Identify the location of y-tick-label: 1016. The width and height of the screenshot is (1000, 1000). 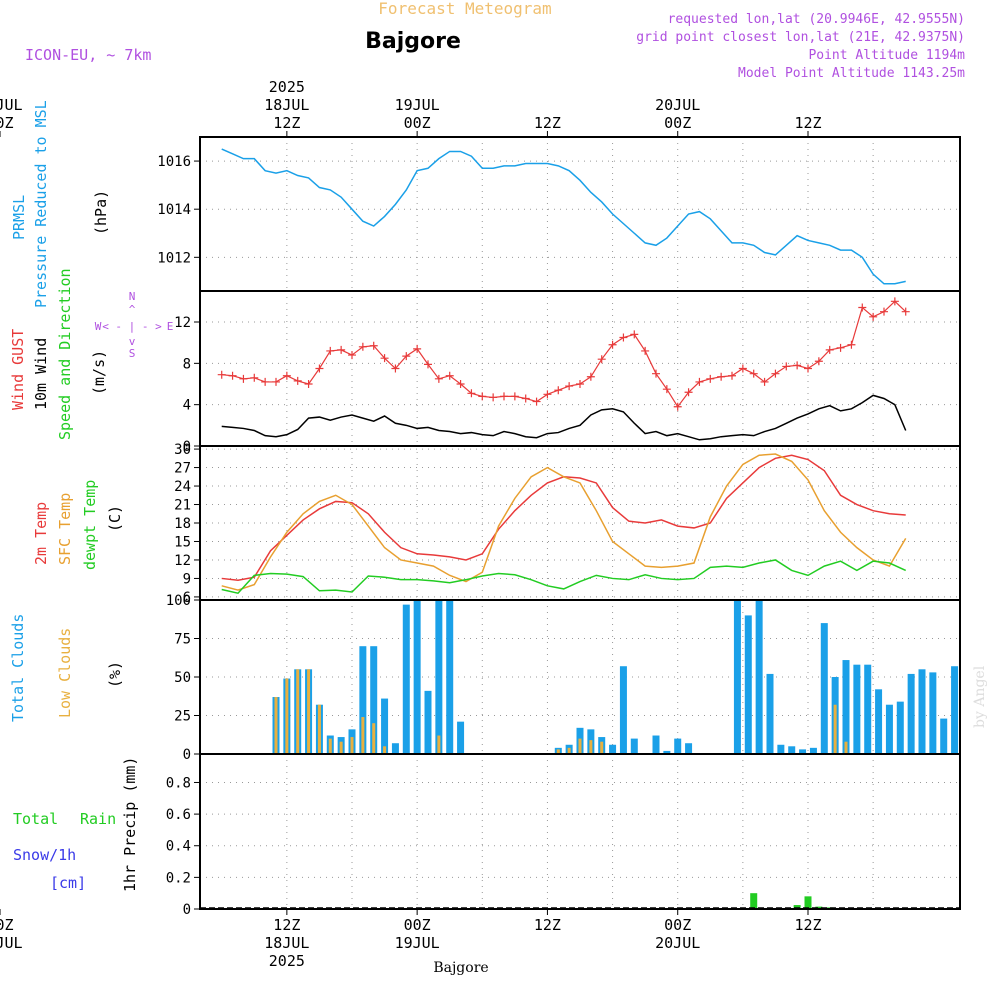
(174, 162).